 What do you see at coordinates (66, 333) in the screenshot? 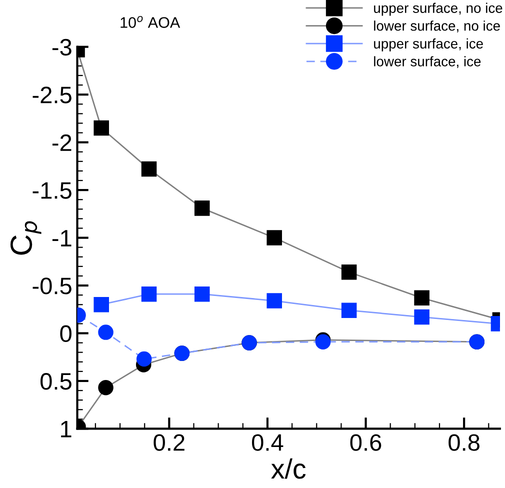
I see `y-tick-label: 0` at bounding box center [66, 333].